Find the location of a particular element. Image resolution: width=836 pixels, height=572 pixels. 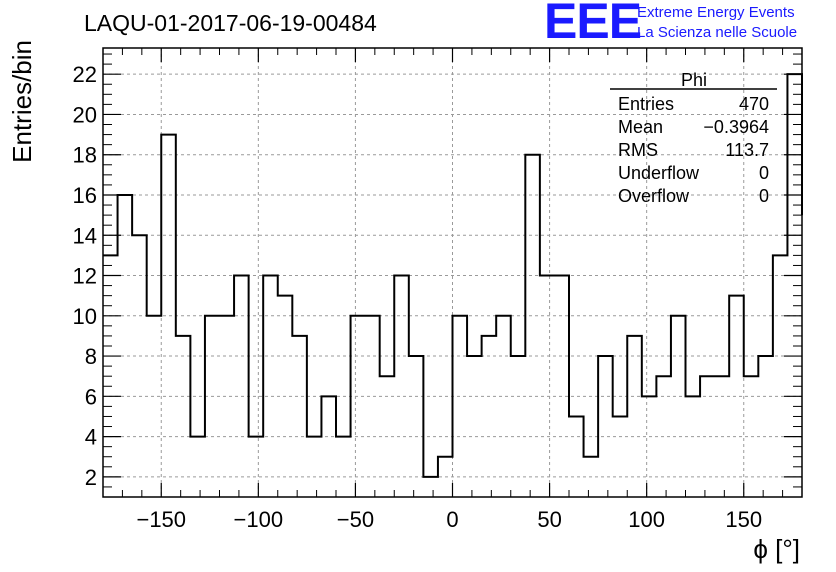

stats-label: RMS is located at coordinates (638, 150).